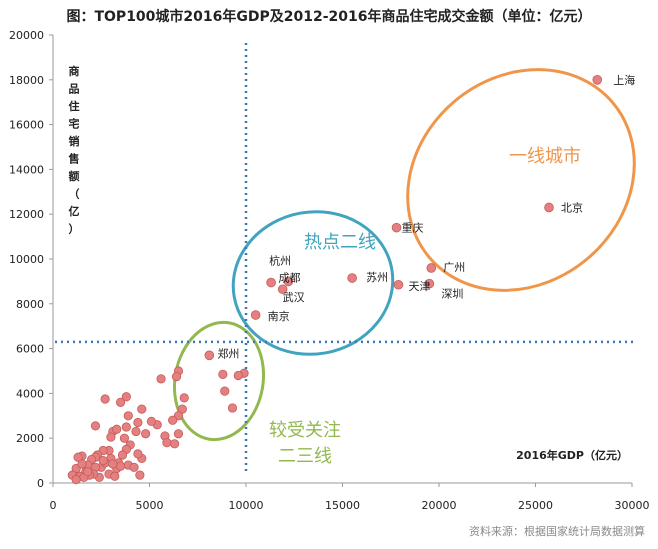  I want to click on point-label: 成都, so click(289, 277).